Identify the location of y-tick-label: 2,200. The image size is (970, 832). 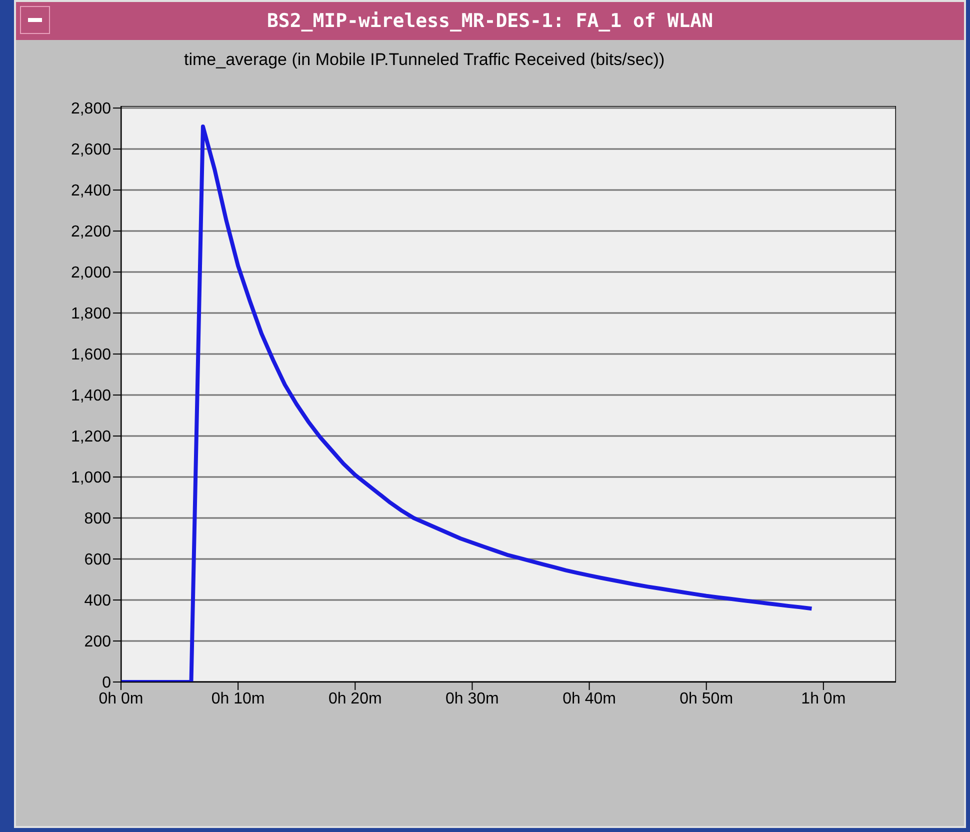
(91, 232).